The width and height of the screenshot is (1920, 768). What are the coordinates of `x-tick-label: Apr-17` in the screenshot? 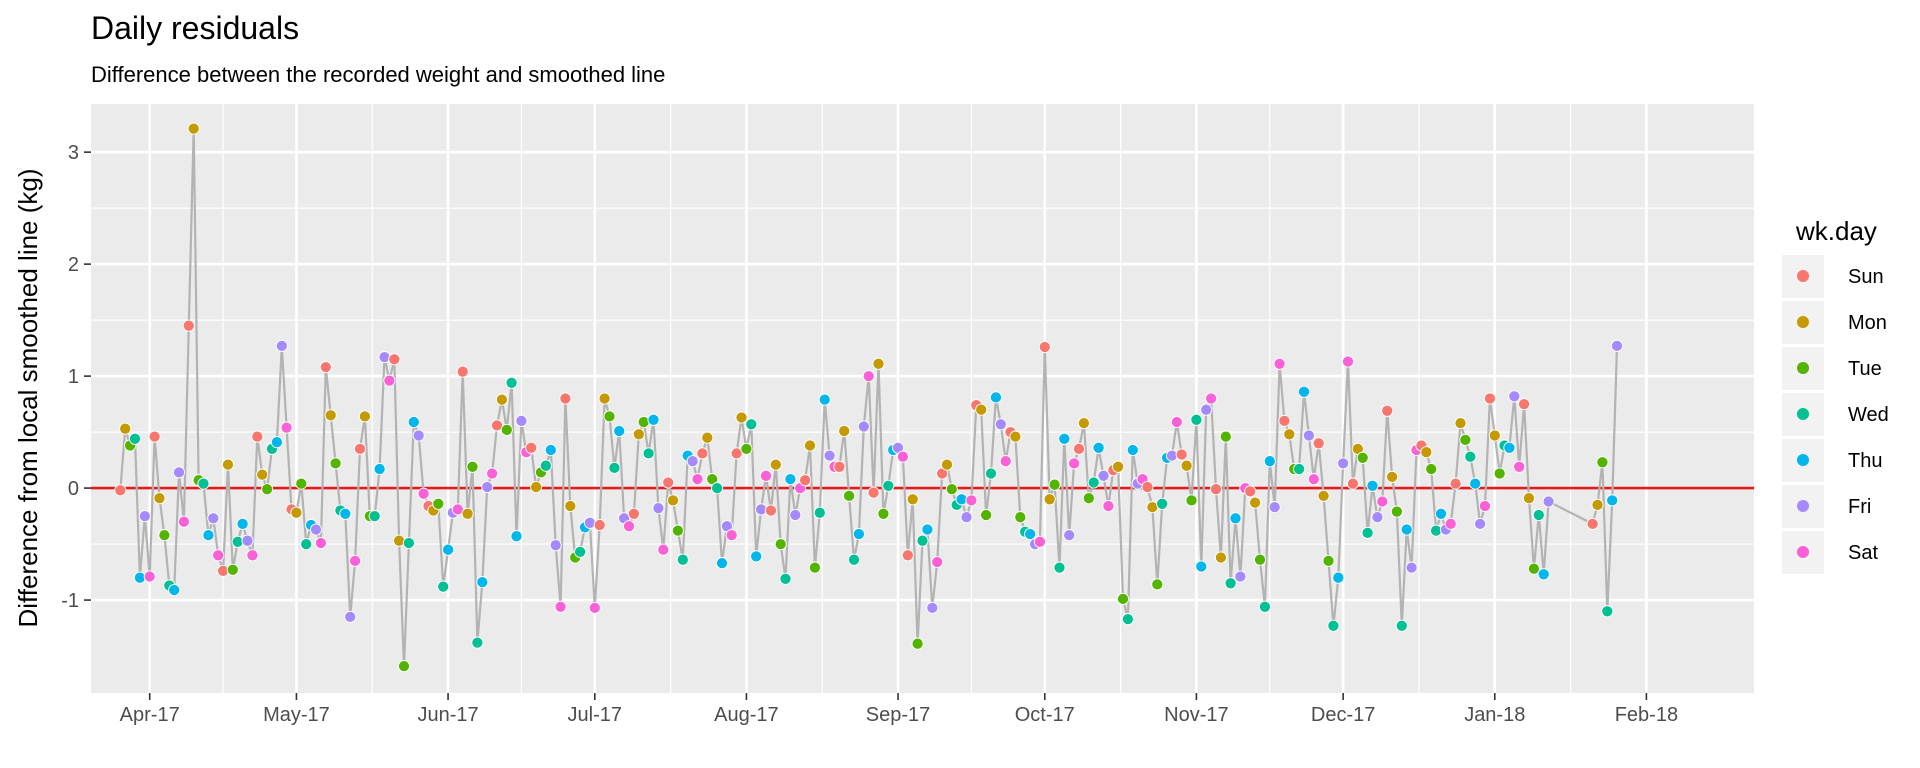 It's located at (150, 715).